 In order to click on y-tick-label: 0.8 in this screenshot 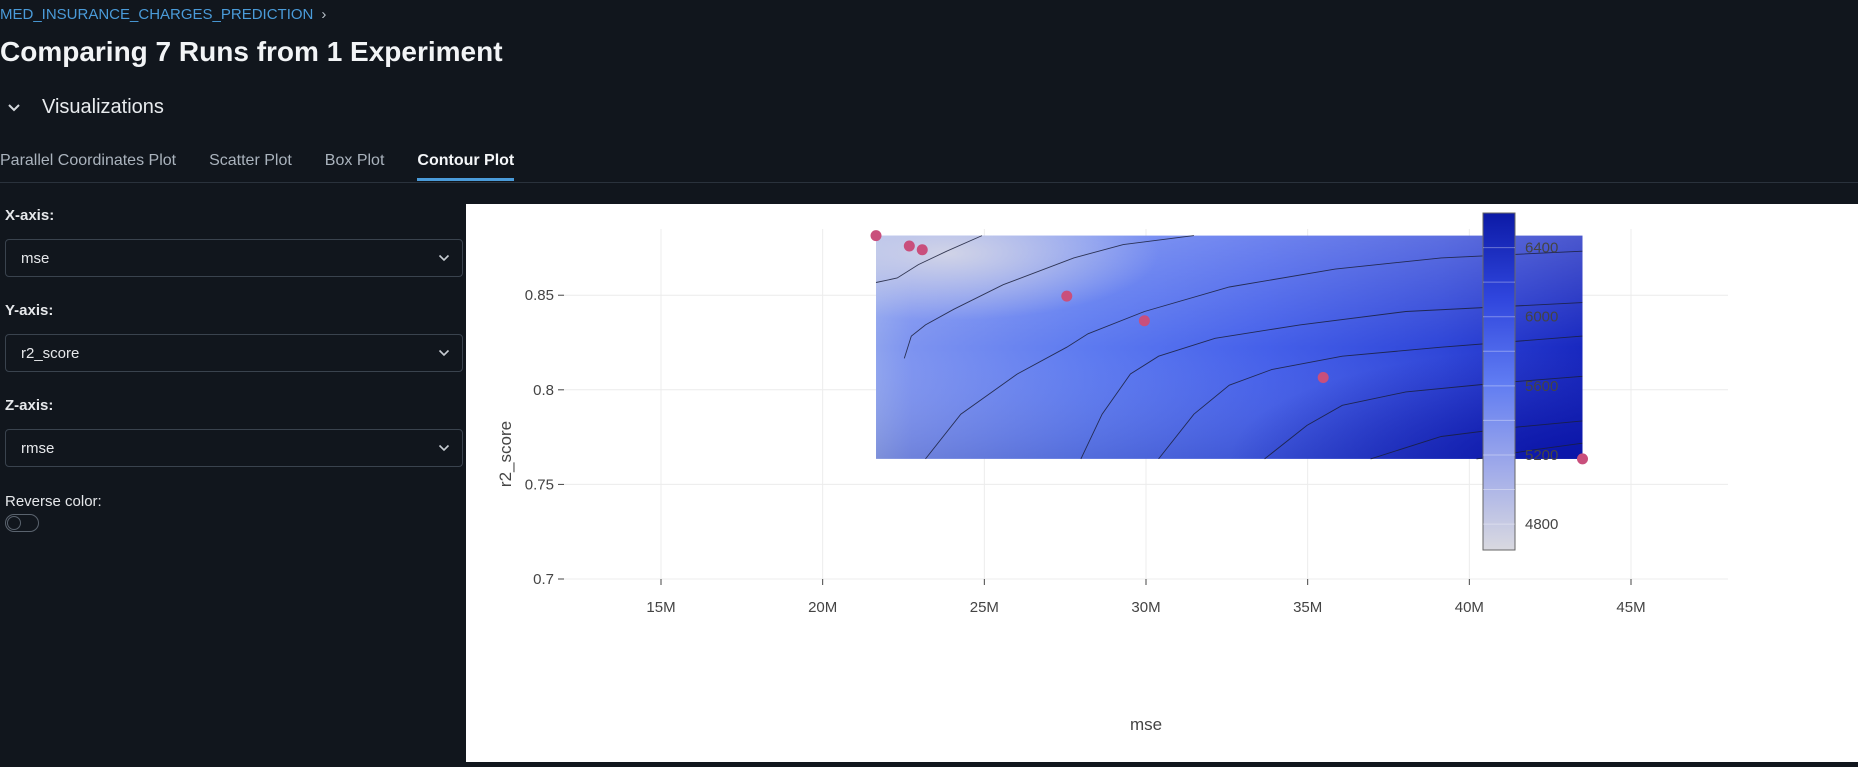, I will do `click(543, 390)`.